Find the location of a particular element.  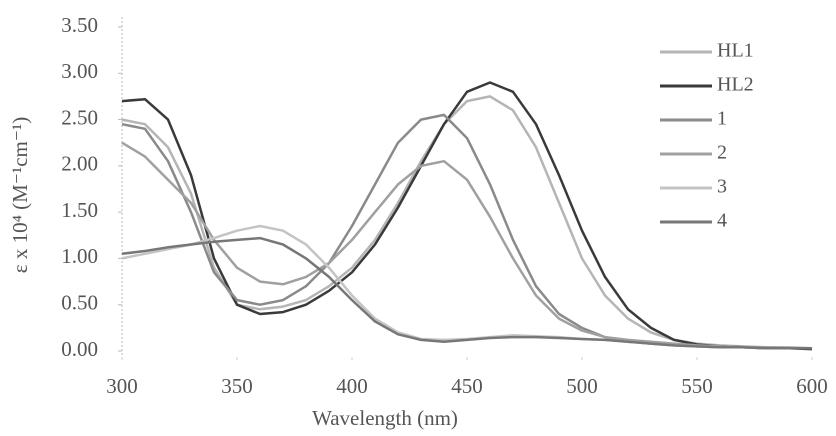

legend-text: HL1 is located at coordinates (735, 51).